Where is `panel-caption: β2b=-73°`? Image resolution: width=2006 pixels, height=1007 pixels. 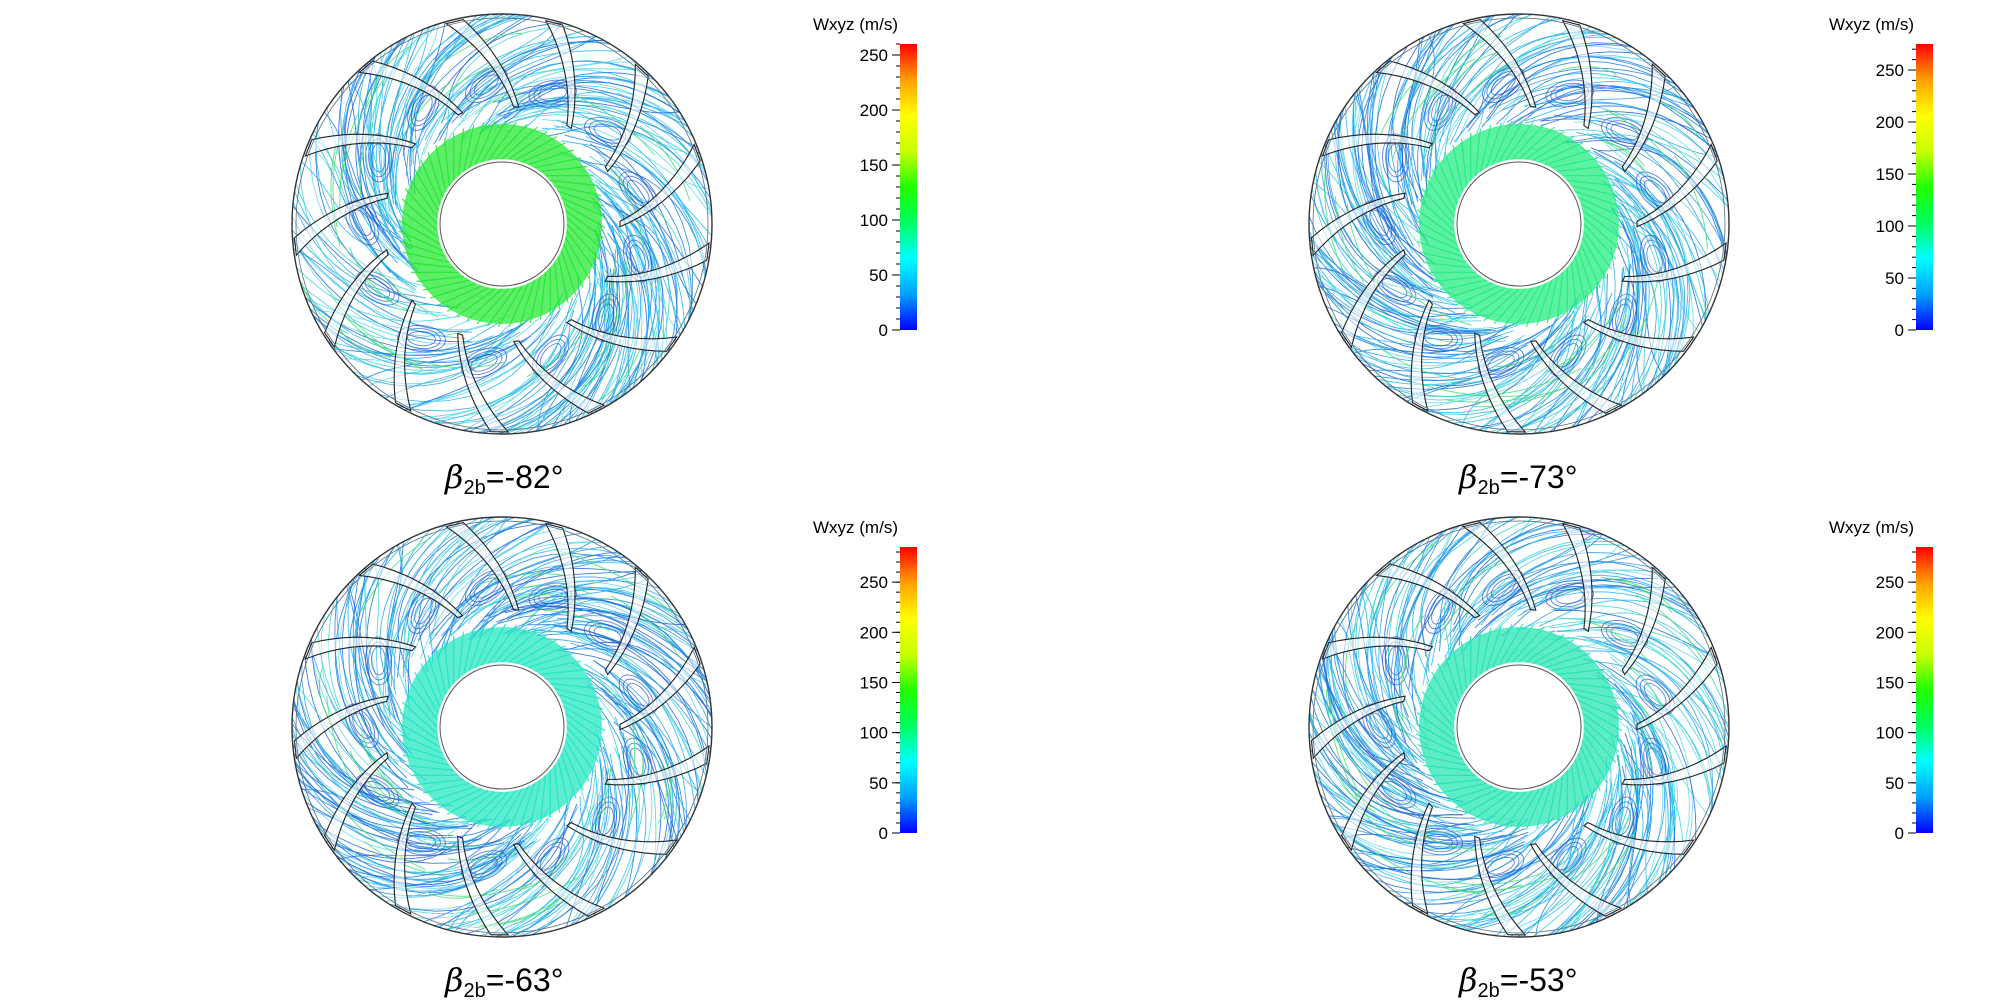
panel-caption: β2b=-73° is located at coordinates (1518, 478).